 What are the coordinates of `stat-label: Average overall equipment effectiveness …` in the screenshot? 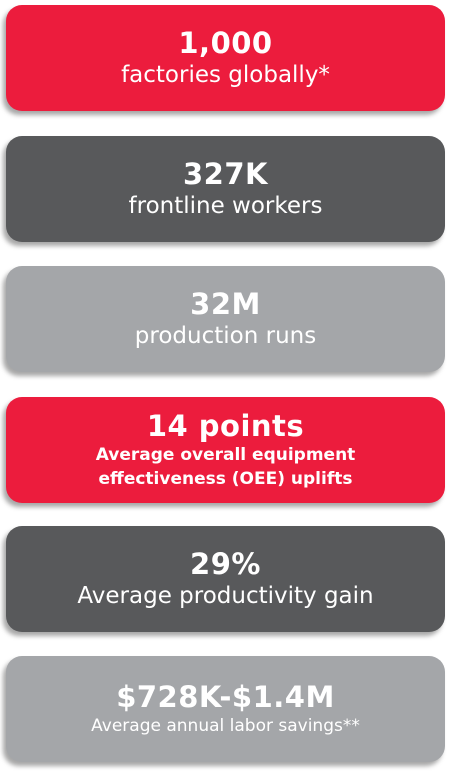 It's located at (225, 467).